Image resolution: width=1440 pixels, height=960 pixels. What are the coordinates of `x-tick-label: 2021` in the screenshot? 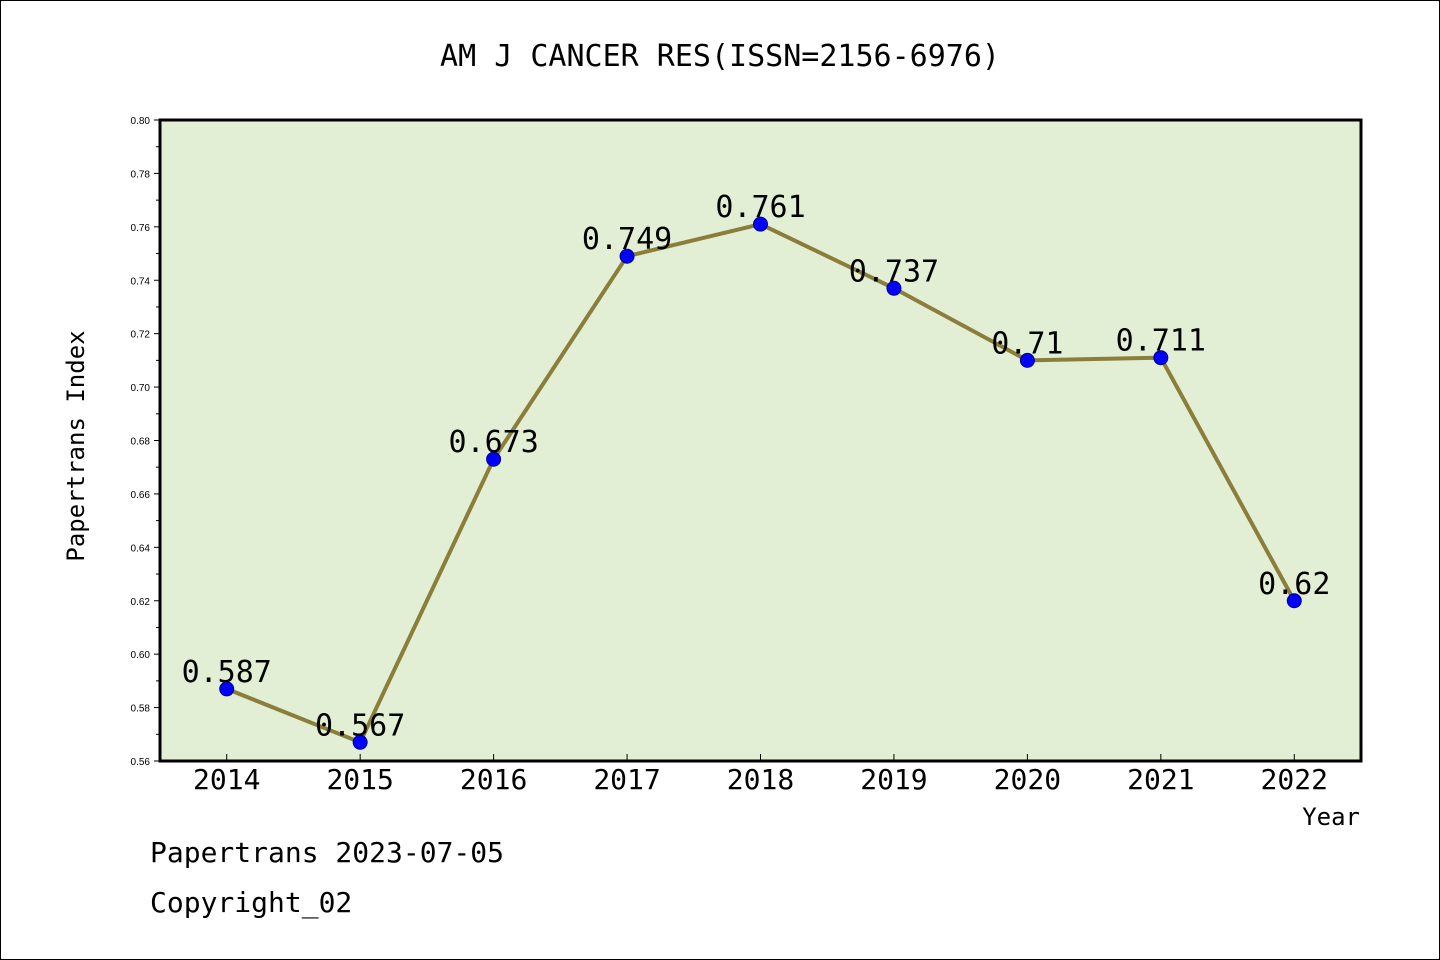 It's located at (1160, 779).